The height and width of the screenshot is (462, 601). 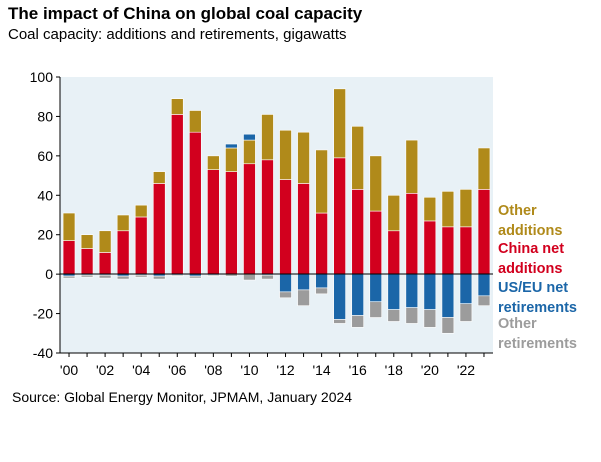 What do you see at coordinates (69, 226) in the screenshot?
I see `bar-other-additions-2000` at bounding box center [69, 226].